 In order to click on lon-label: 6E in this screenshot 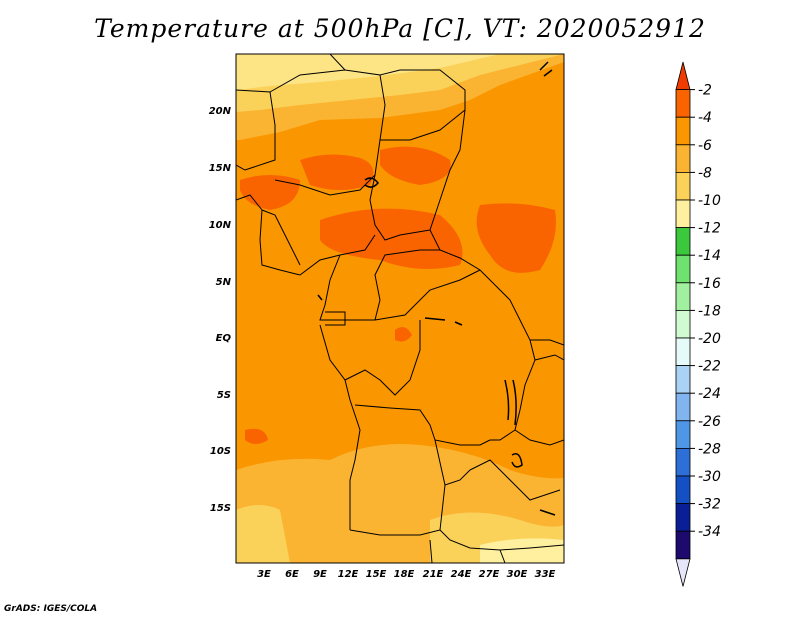, I will do `click(292, 574)`.